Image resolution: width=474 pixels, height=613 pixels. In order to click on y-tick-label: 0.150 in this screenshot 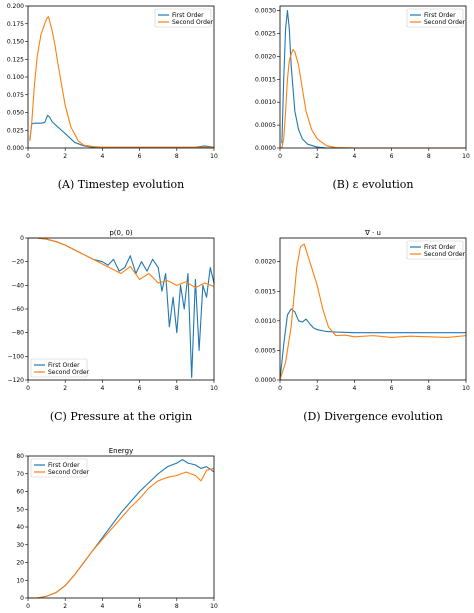, I will do `click(15, 42)`.